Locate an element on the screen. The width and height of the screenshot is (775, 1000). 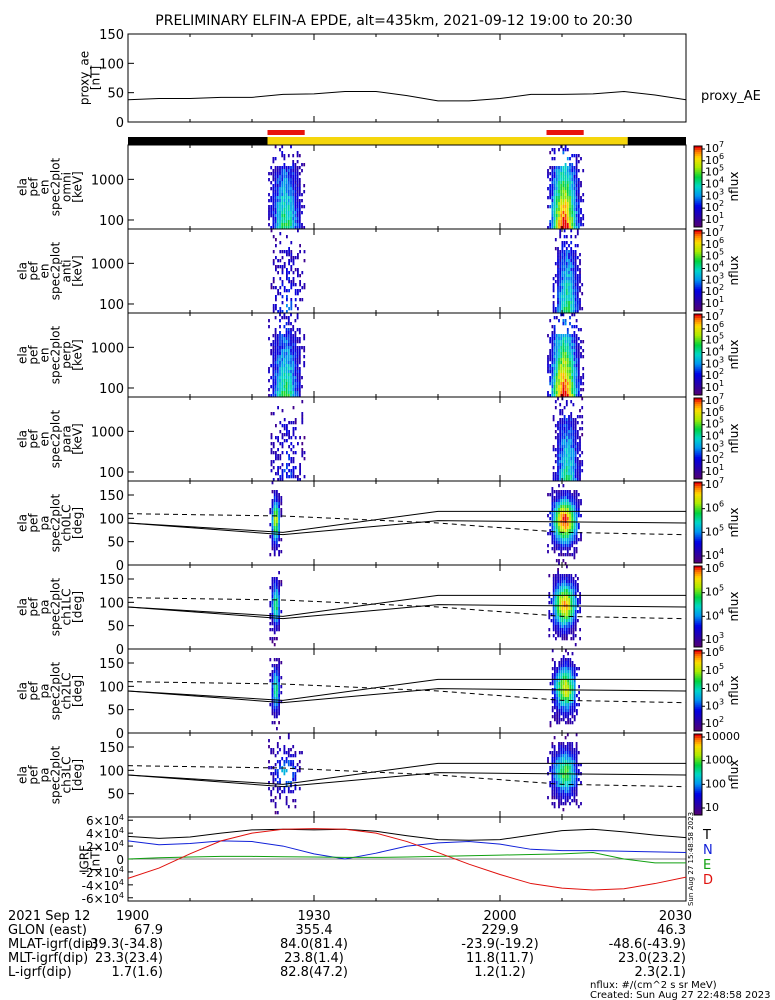
y-axis-label-line: spec2plot is located at coordinates (56, 270).